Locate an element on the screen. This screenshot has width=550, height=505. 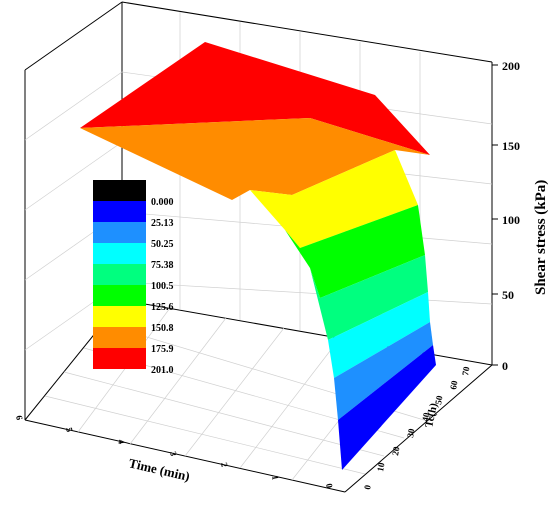
z-axis-label: Shear stress (kPa) is located at coordinates (541, 237).